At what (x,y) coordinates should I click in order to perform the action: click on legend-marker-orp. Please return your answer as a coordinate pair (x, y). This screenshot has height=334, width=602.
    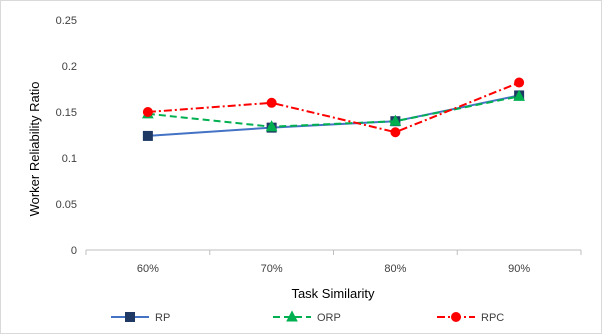
    Looking at the image, I should click on (292, 316).